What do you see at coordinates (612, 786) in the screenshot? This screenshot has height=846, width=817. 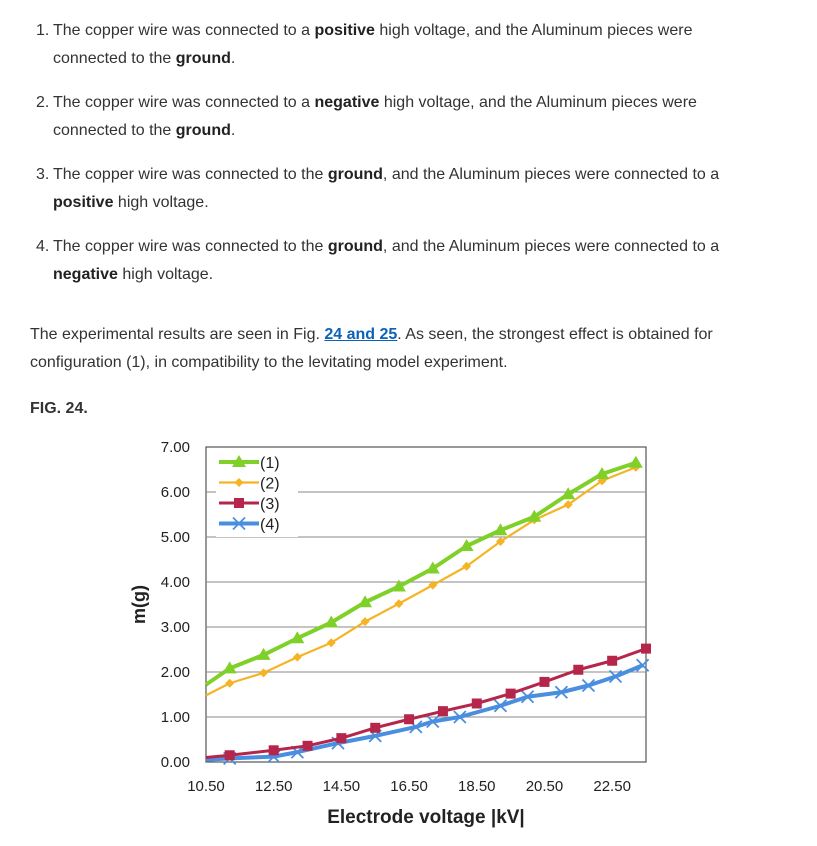 I see `x-tick-label: 22.50` at bounding box center [612, 786].